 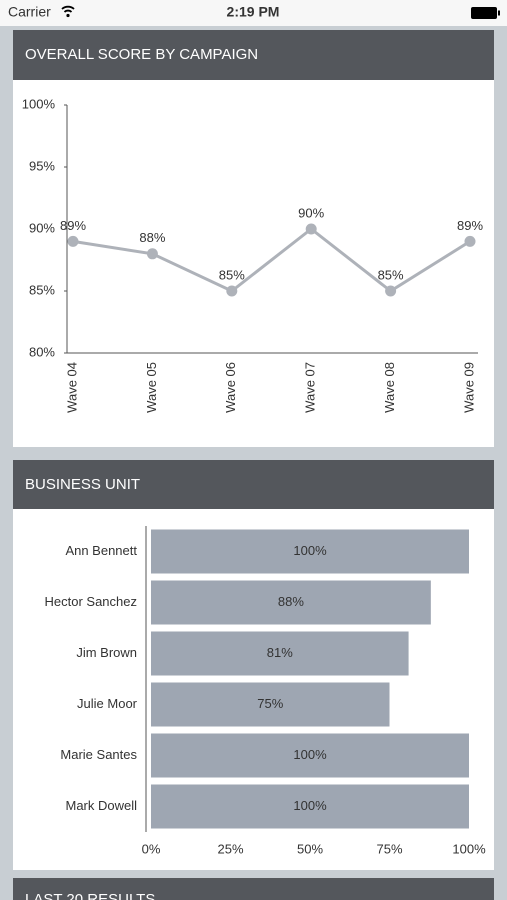 I want to click on clock: 2:19 PM, so click(x=253, y=12).